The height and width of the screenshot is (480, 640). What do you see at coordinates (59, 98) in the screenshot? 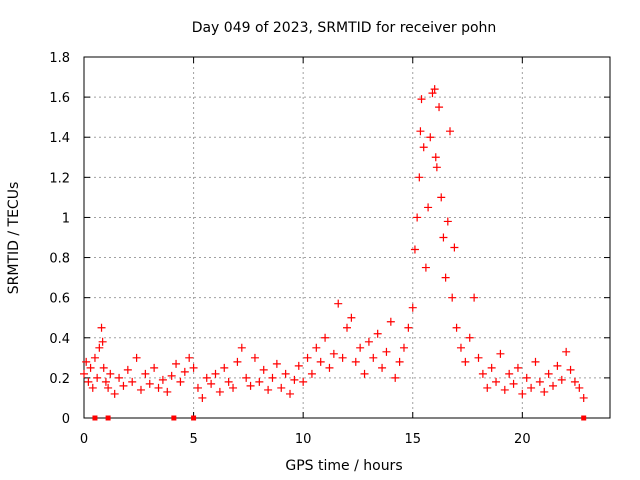
I see `y-tick-label: 1.6` at bounding box center [59, 98].